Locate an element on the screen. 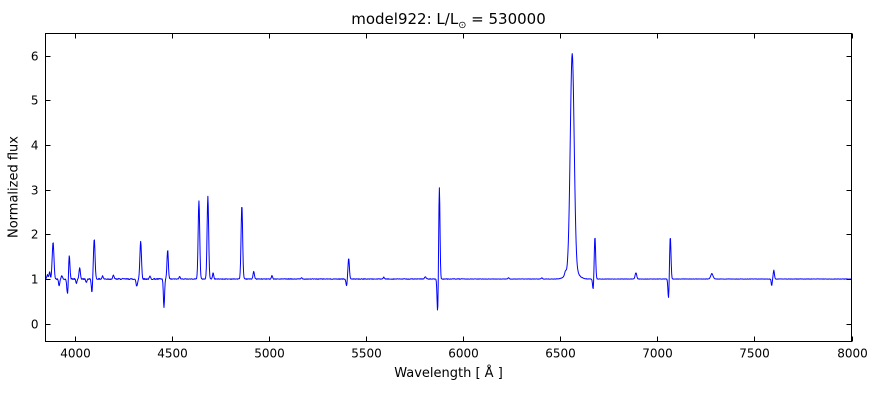 This screenshot has width=880, height=400. chart-title: model922: L/L⊙ = 530000 is located at coordinates (448, 20).